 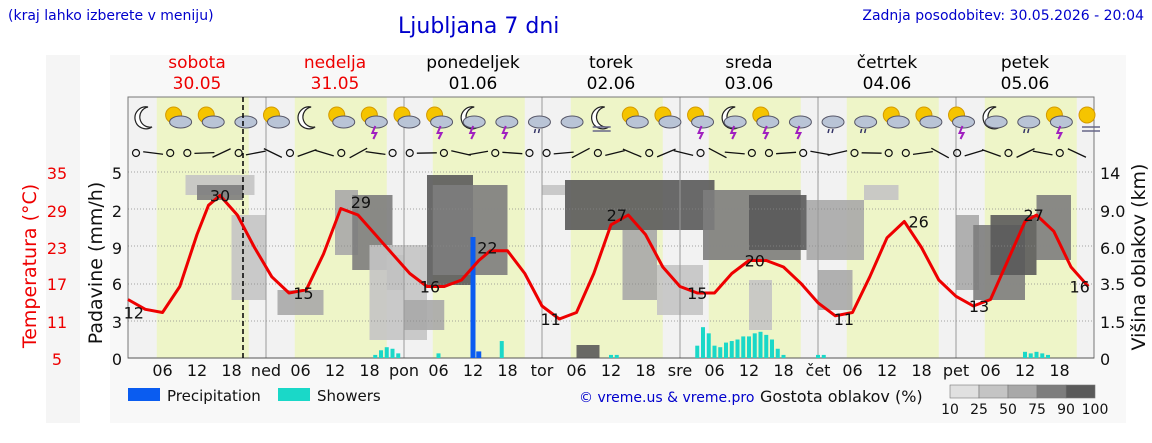 I want to click on temperature-tick: 23, so click(x=57, y=248).